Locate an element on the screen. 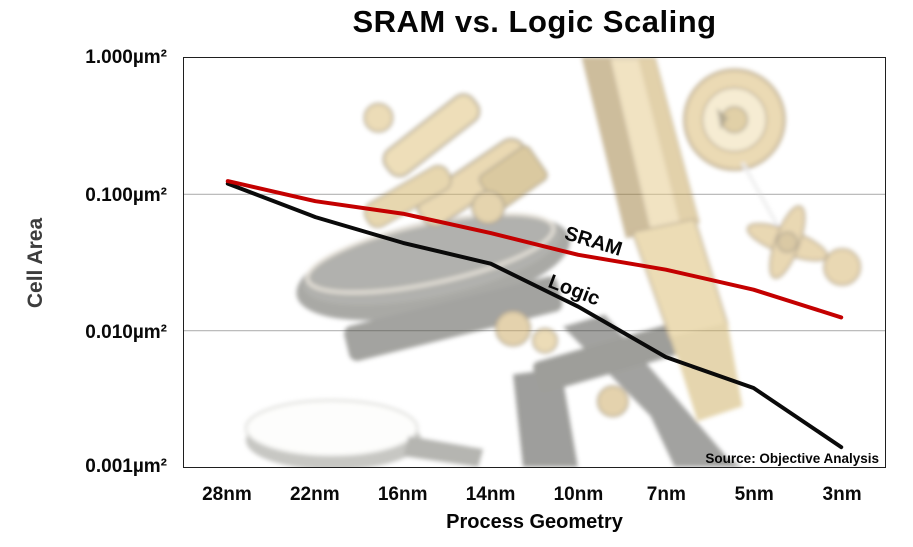 The height and width of the screenshot is (547, 913). x-tick-label-3nm: 3nm is located at coordinates (842, 494).